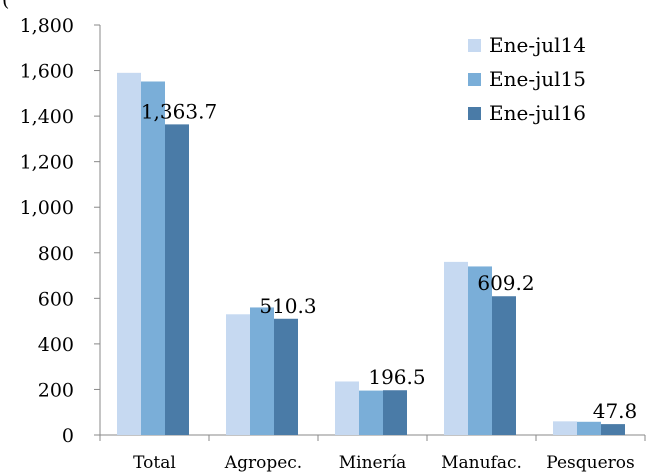 The height and width of the screenshot is (473, 646). I want to click on data-label: 510.3, so click(287, 306).